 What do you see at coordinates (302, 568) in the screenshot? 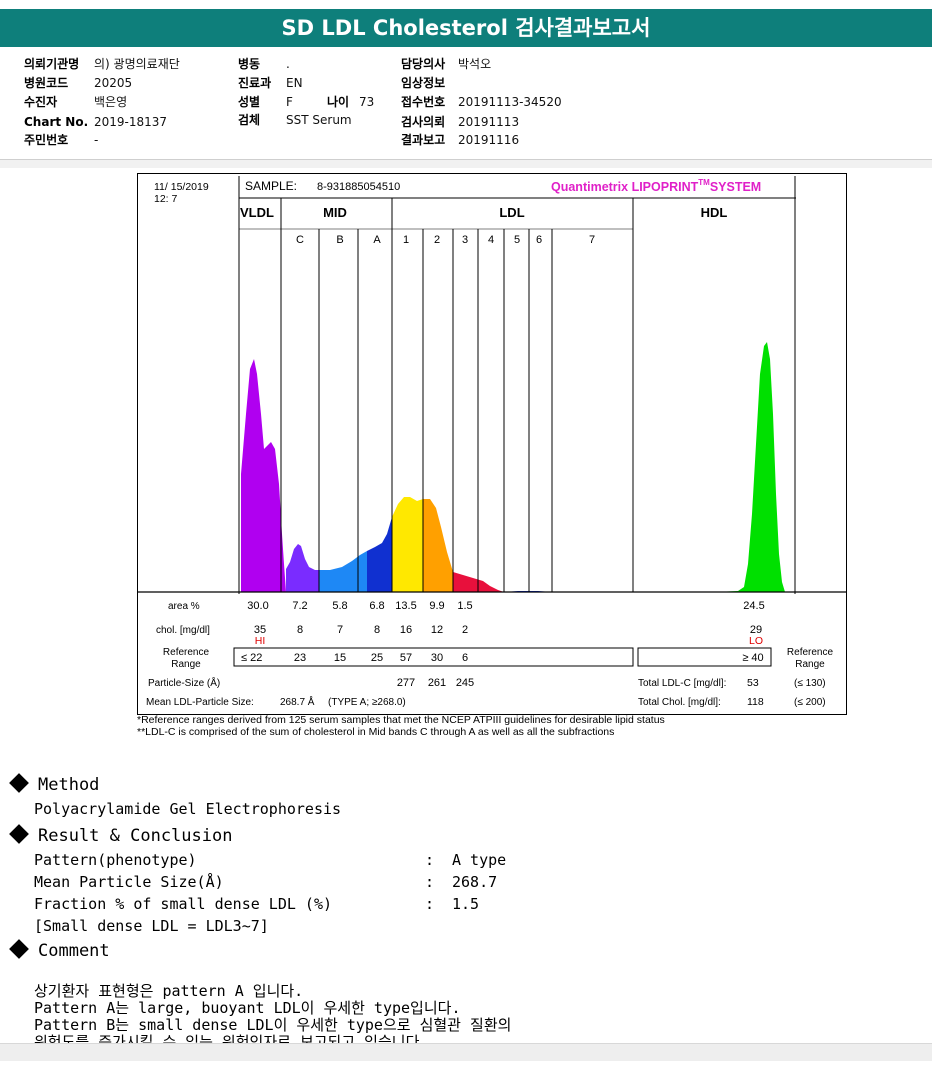
I see `mid-c-peak` at bounding box center [302, 568].